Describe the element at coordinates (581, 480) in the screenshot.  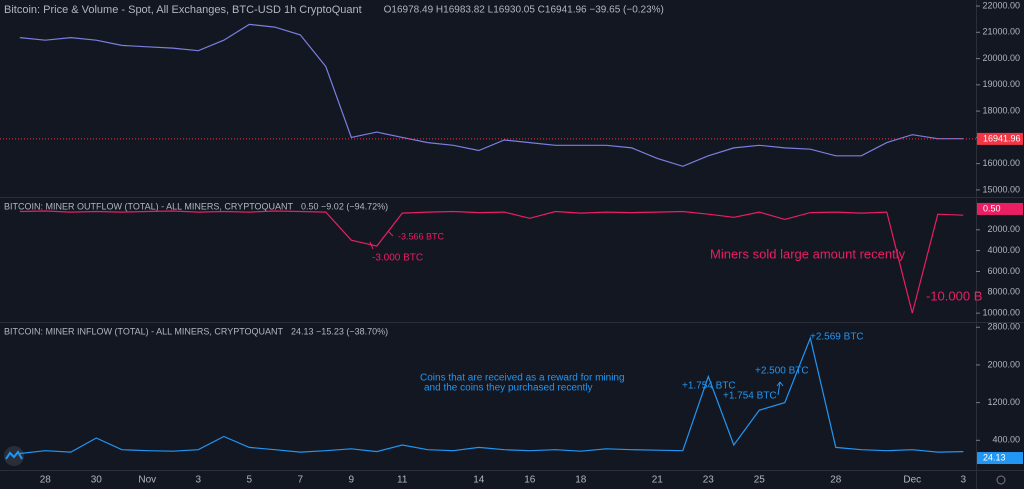
I see `x-tick-label: 18` at that location.